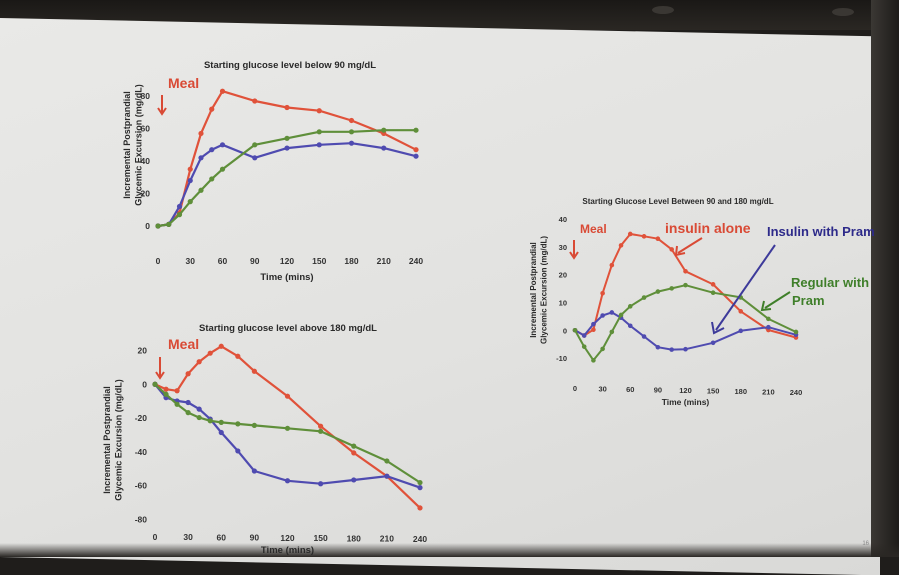 The width and height of the screenshot is (899, 575). I want to click on chart-title: Starting glucose level above 180 mg/dL, so click(288, 328).